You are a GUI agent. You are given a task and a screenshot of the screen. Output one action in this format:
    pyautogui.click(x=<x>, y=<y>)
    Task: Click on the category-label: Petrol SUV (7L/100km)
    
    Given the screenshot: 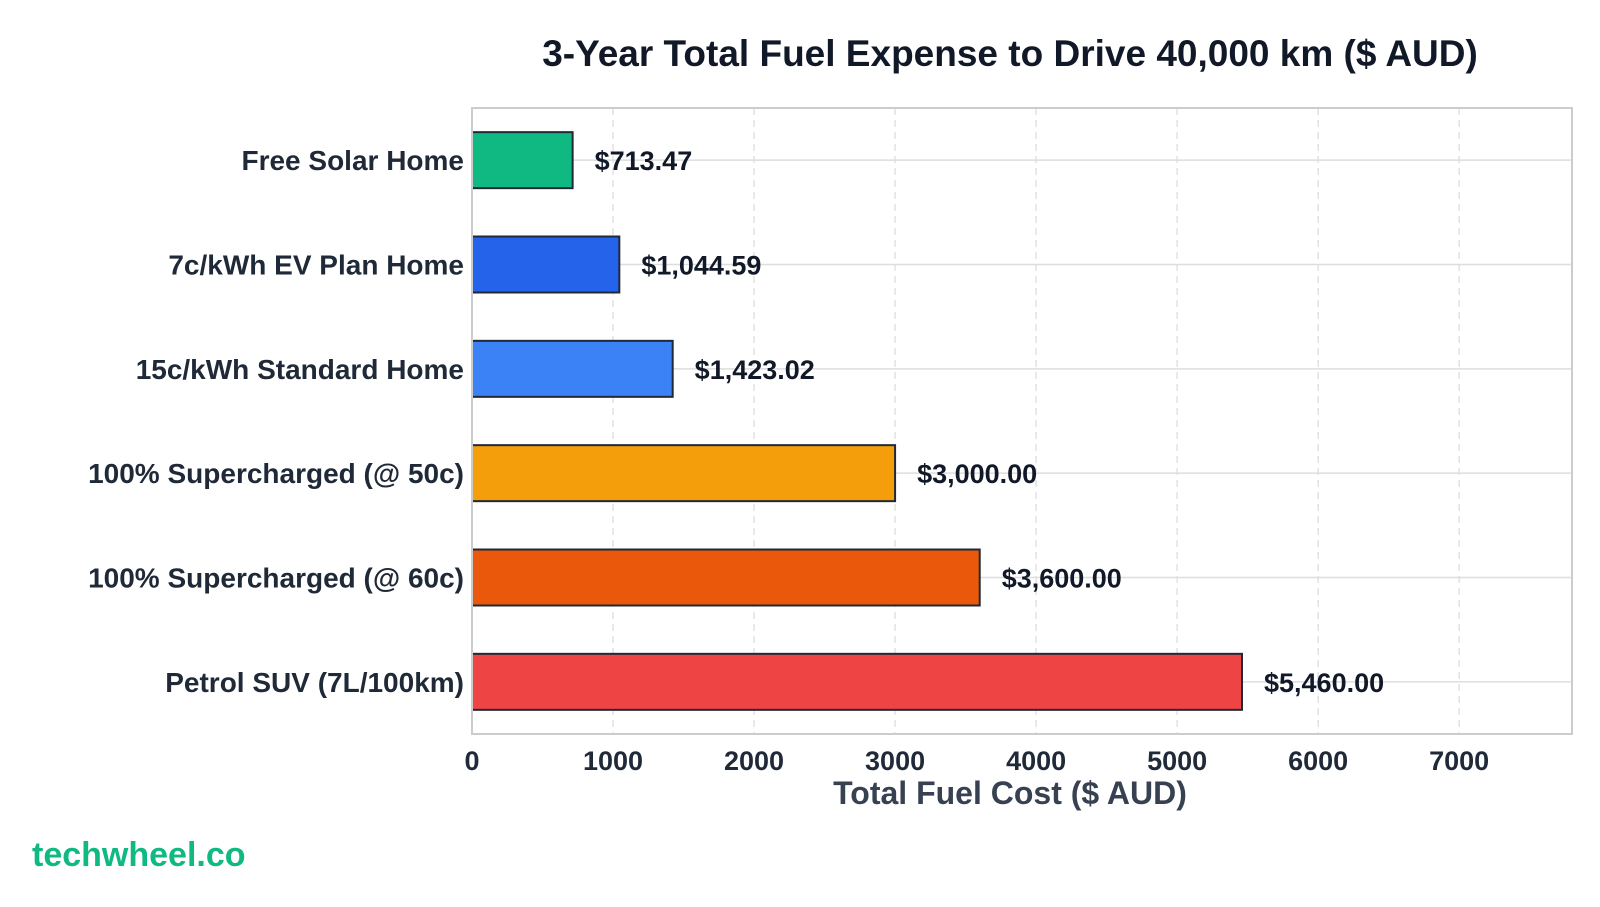 What is the action you would take?
    pyautogui.click(x=314, y=682)
    